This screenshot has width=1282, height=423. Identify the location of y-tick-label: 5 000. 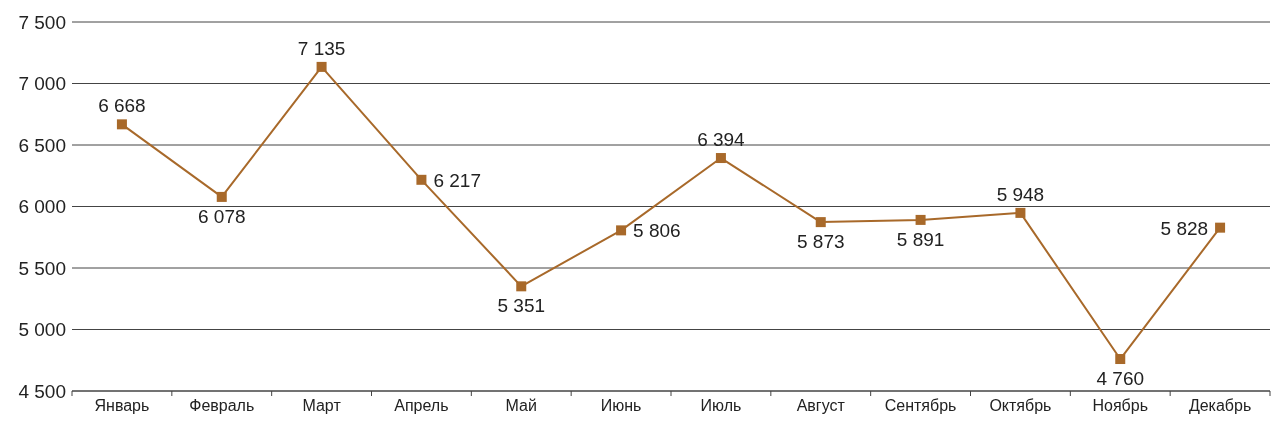
(42, 330).